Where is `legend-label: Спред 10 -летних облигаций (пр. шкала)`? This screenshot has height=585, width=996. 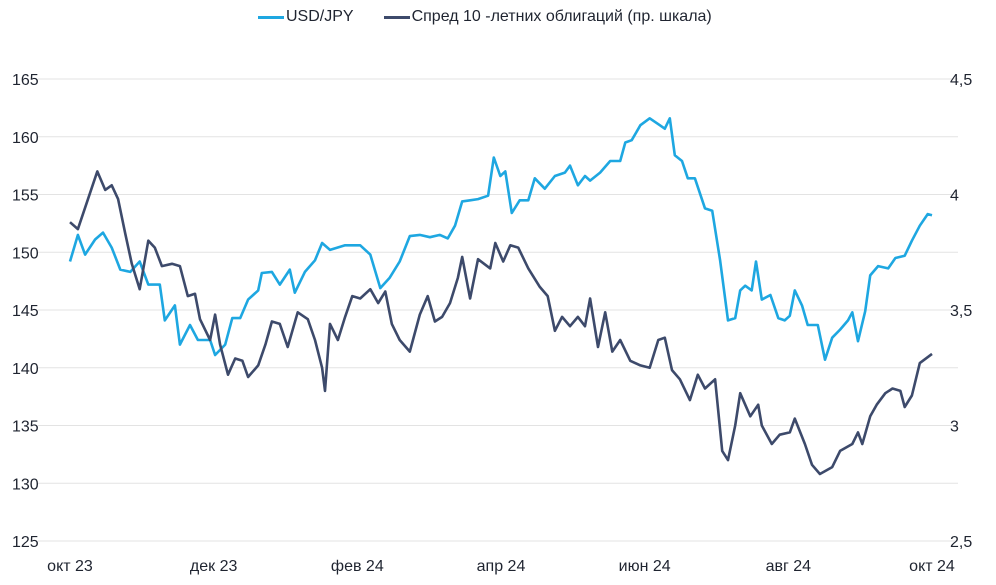 legend-label: Спред 10 -летних облигаций (пр. шкала) is located at coordinates (561, 16).